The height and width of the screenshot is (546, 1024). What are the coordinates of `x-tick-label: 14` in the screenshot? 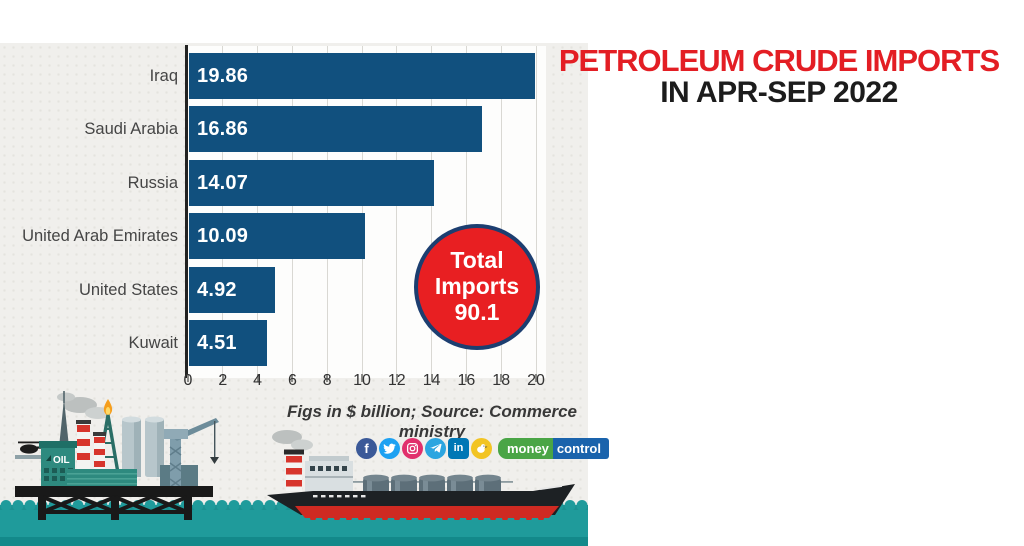 It's located at (431, 380).